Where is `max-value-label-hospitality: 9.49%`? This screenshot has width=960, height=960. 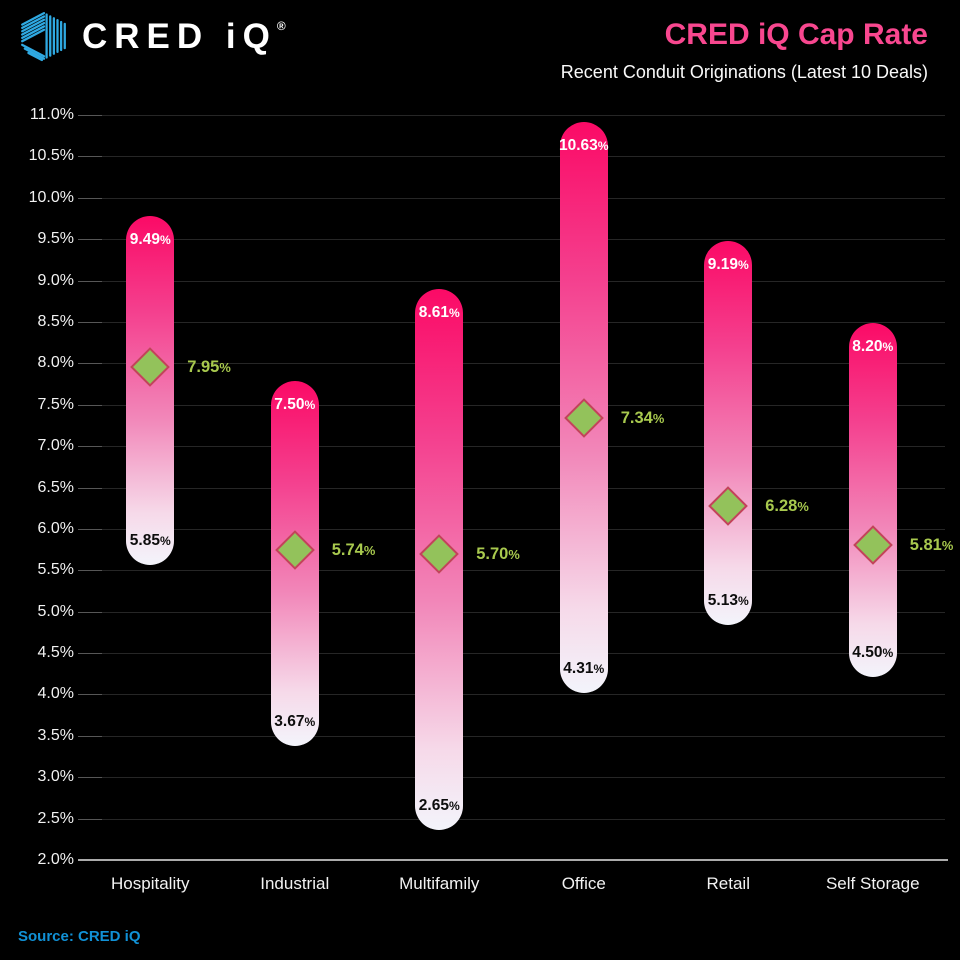 max-value-label-hospitality: 9.49% is located at coordinates (150, 239).